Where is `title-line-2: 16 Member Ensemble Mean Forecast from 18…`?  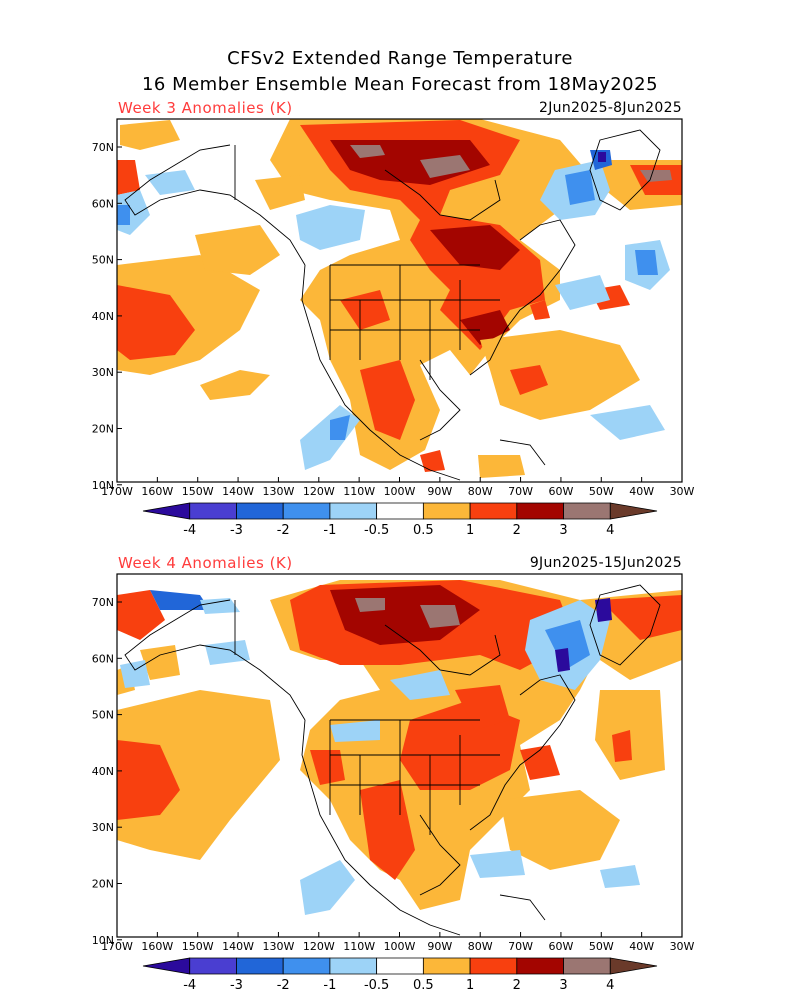
title-line-2: 16 Member Ensemble Mean Forecast from 18… is located at coordinates (400, 84).